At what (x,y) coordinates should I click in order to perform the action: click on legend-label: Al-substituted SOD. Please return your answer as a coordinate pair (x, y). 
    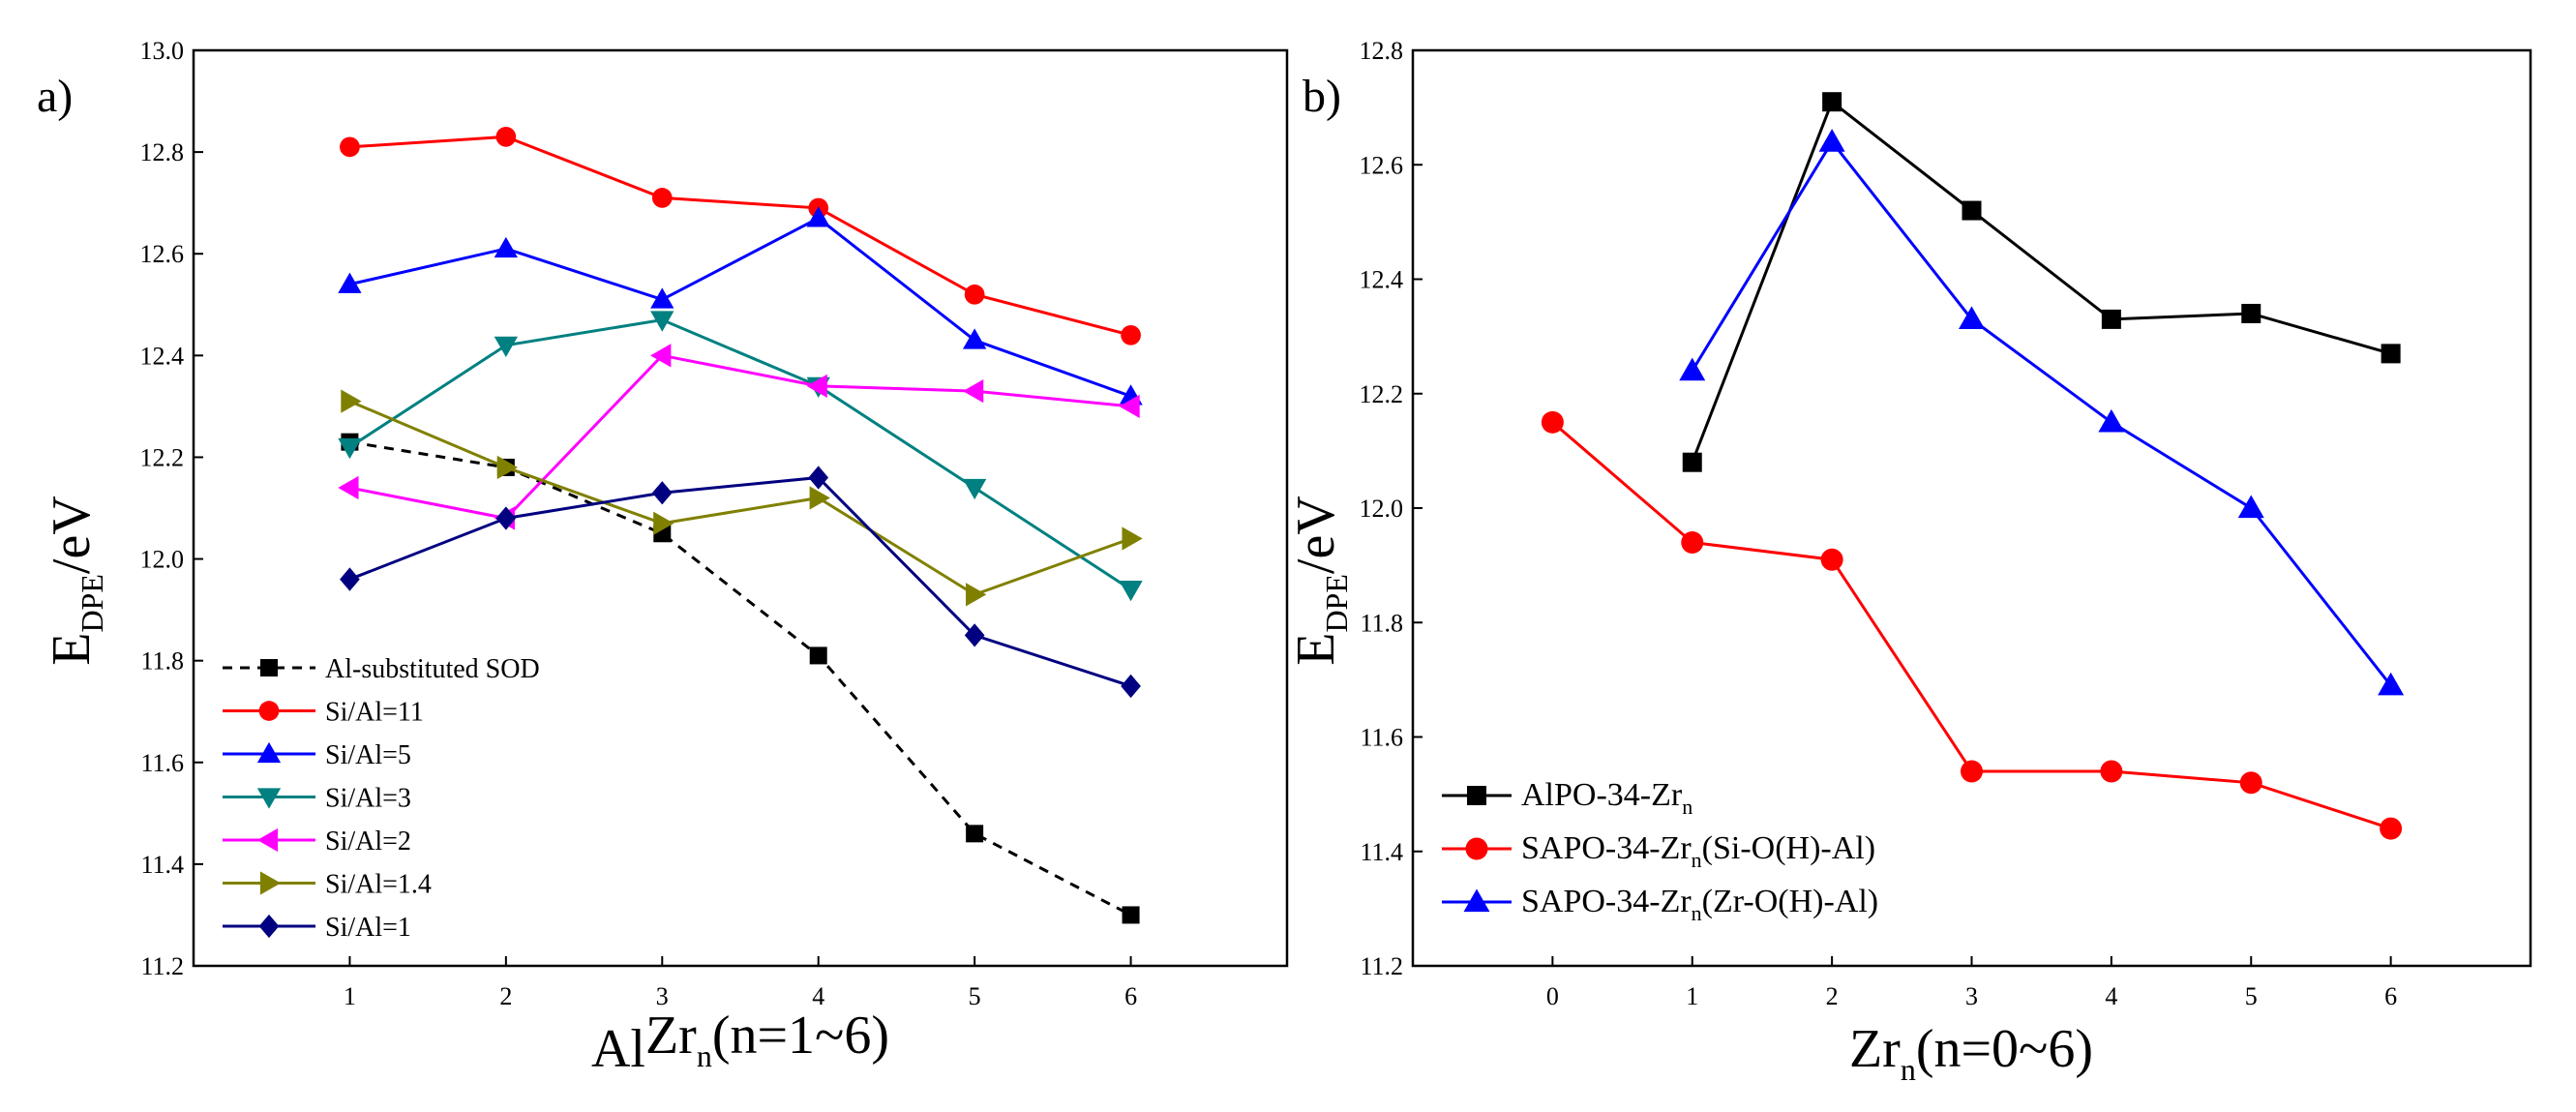
    Looking at the image, I should click on (432, 669).